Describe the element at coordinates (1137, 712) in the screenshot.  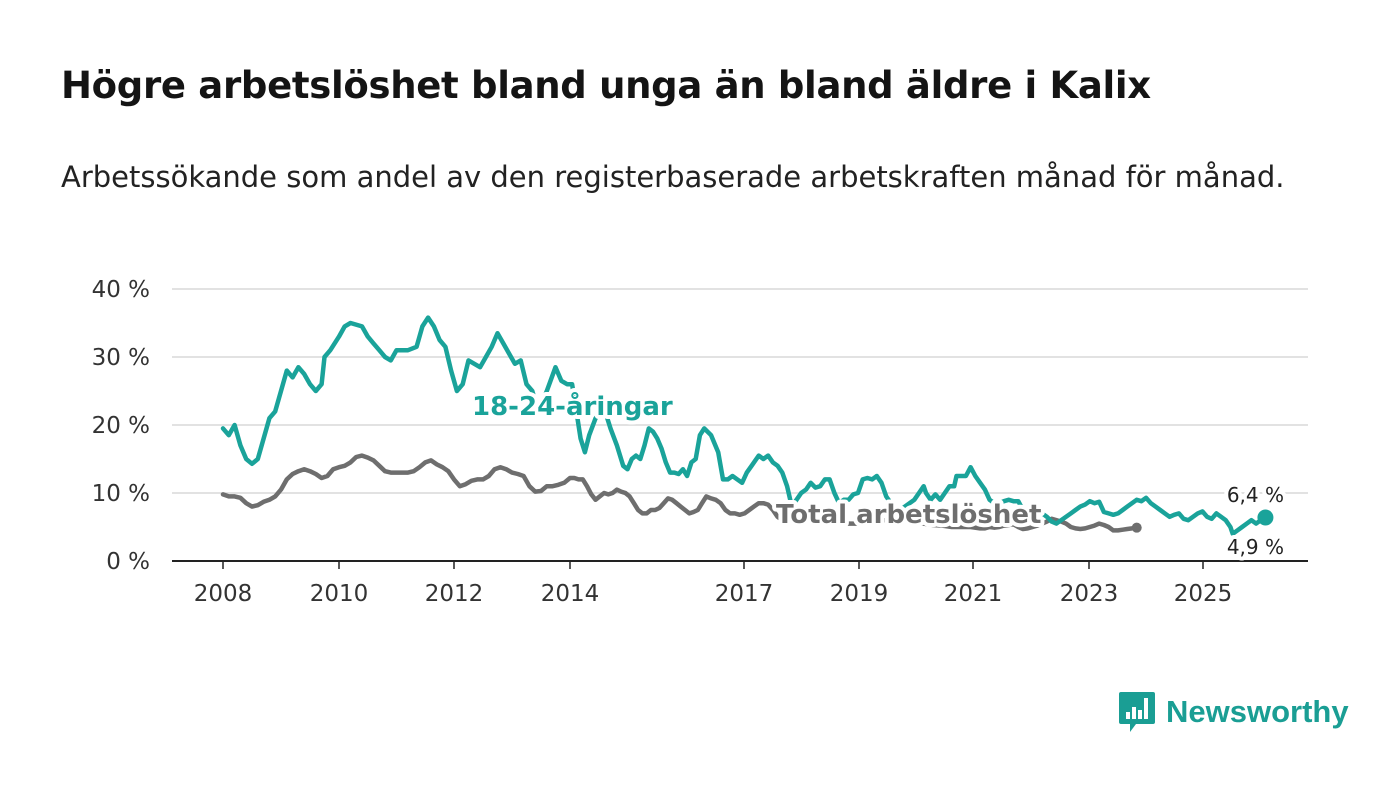
I see `bar-chart-speech-bubble-icon` at that location.